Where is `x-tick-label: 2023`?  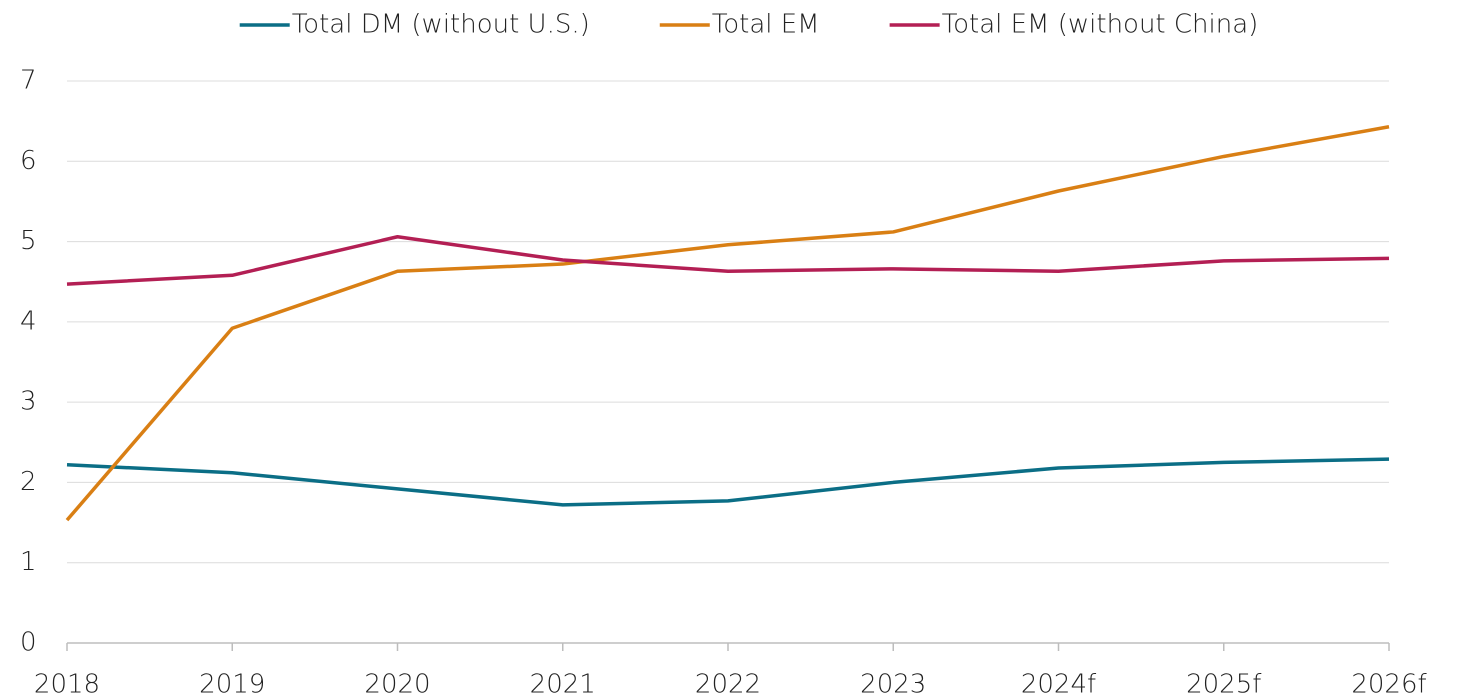
x-tick-label: 2023 is located at coordinates (893, 685).